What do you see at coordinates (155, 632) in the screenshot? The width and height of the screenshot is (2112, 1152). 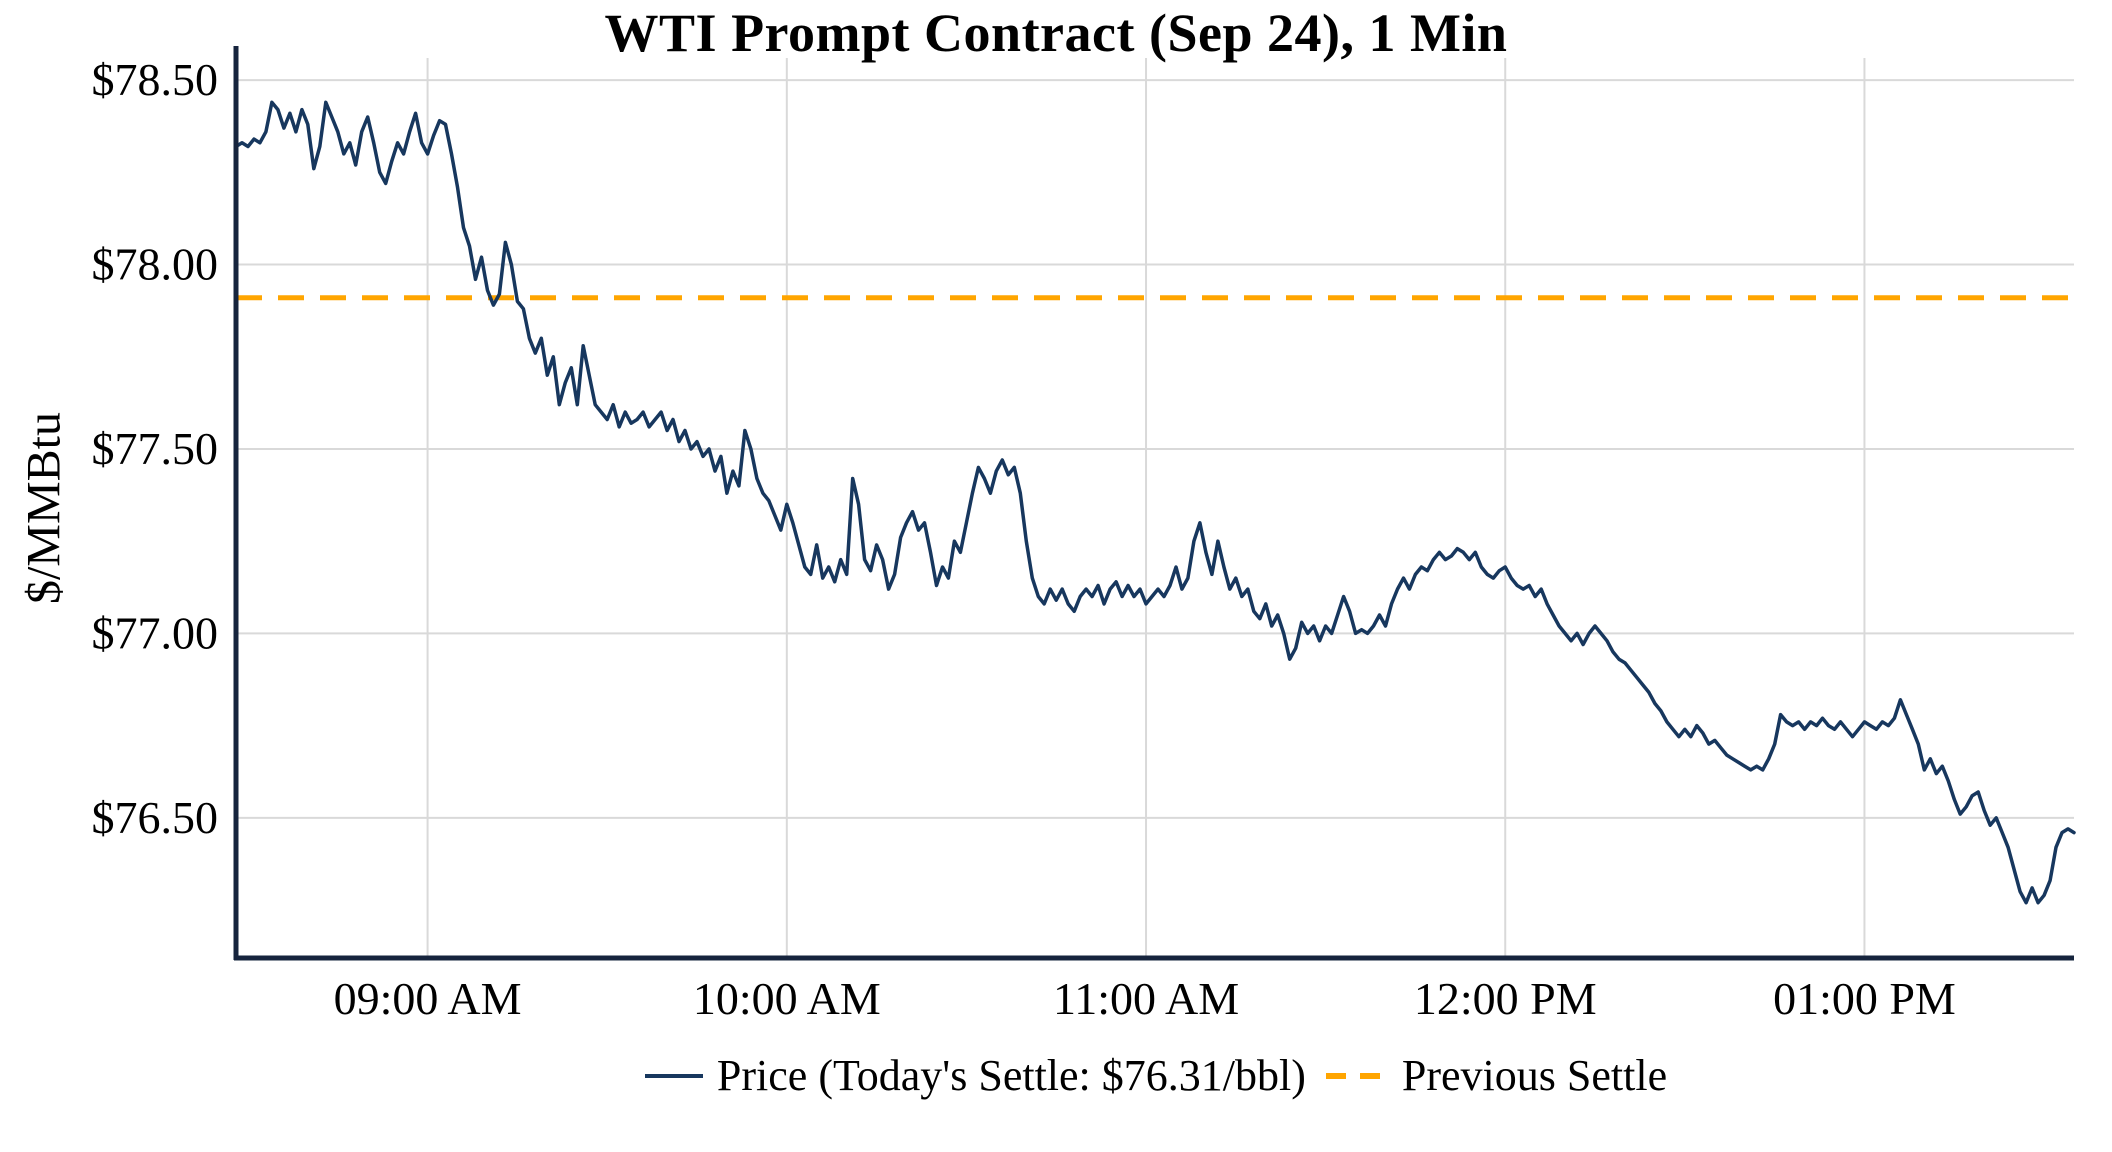 I see `y-tick-label: $77.00` at bounding box center [155, 632].